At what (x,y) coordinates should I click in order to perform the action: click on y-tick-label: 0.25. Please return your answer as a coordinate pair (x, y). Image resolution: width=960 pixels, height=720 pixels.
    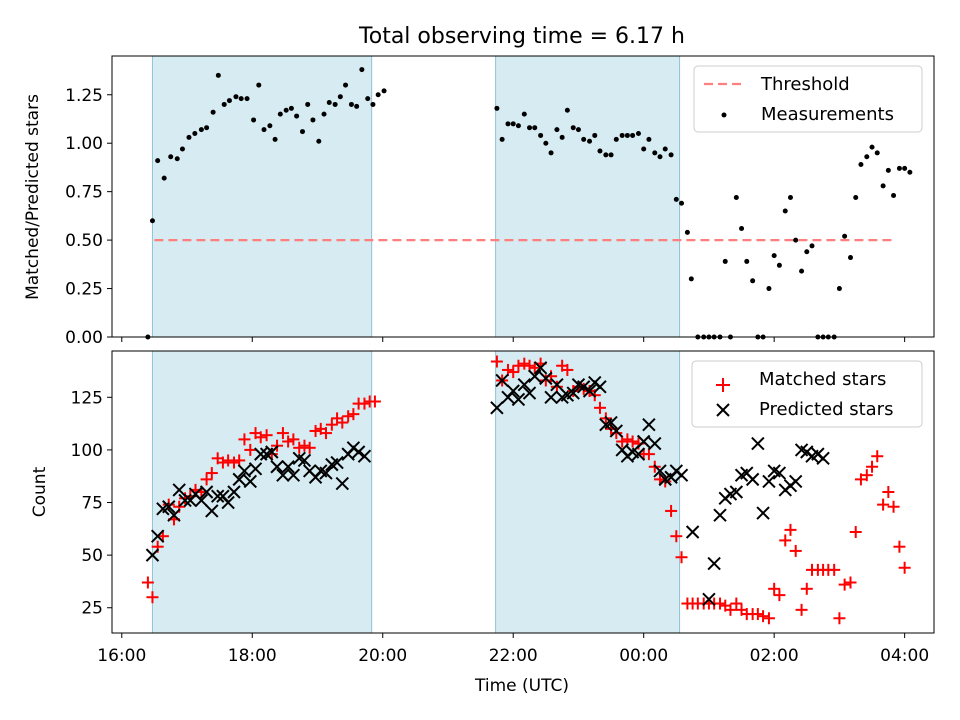
    Looking at the image, I should click on (84, 290).